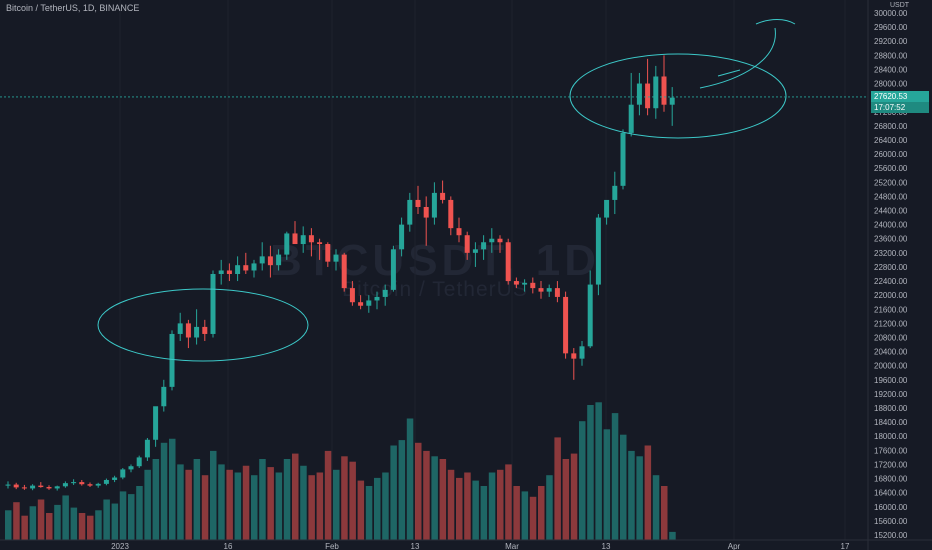 This screenshot has height=550, width=932. I want to click on price-tick-label: 28400.00, so click(891, 69).